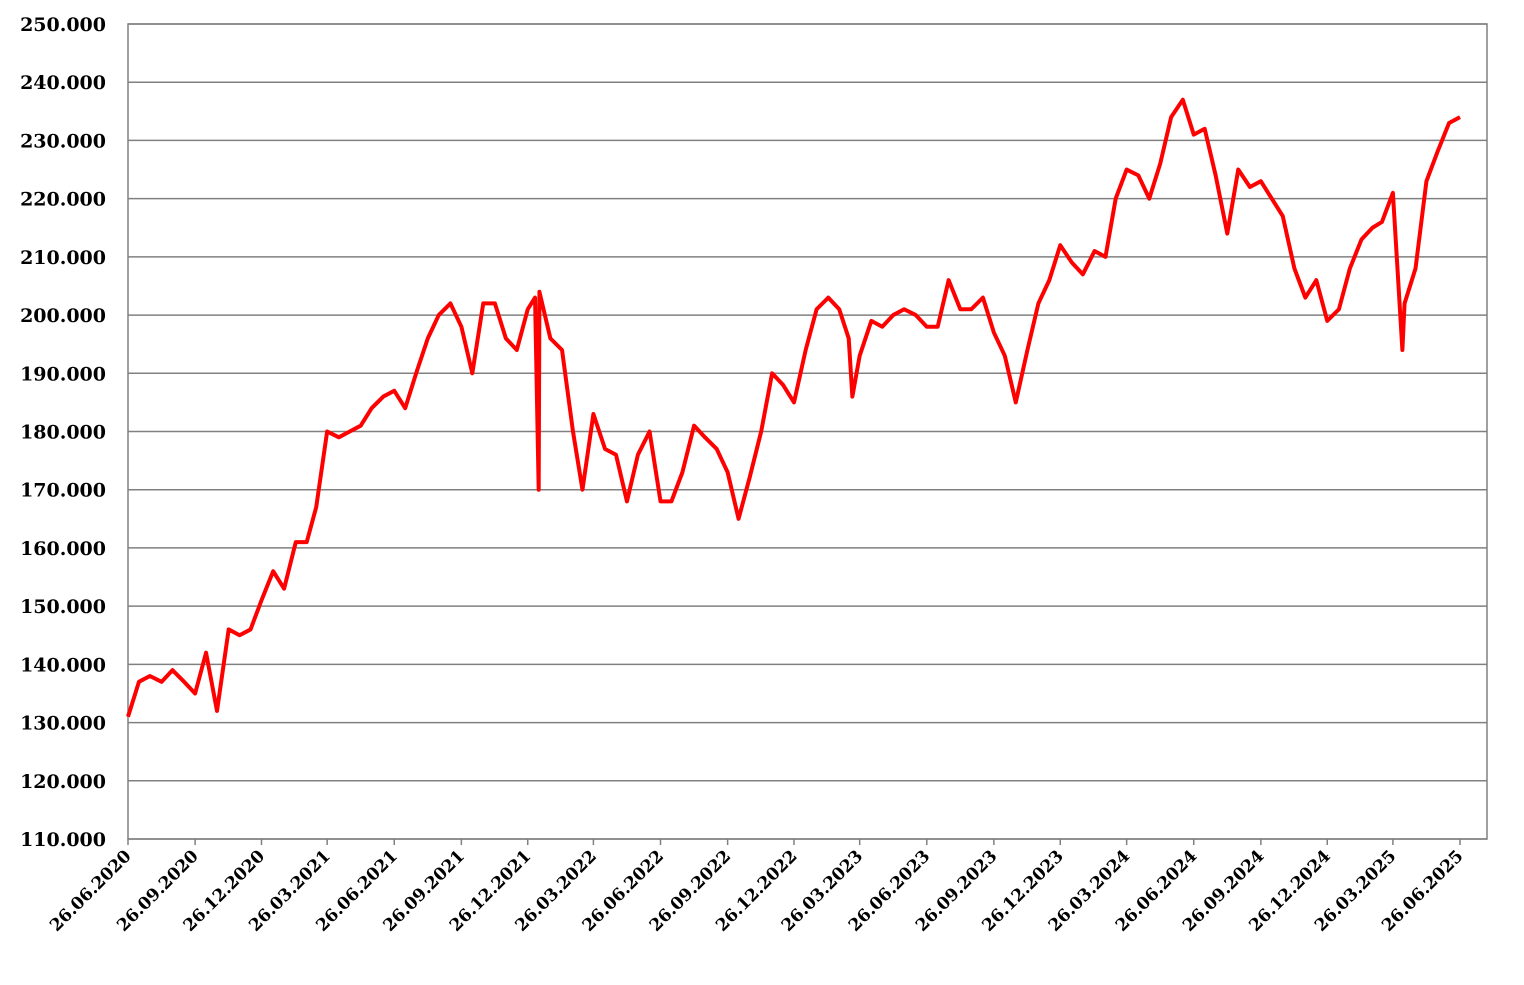  I want to click on y-tick-label: 130.000, so click(63, 724).